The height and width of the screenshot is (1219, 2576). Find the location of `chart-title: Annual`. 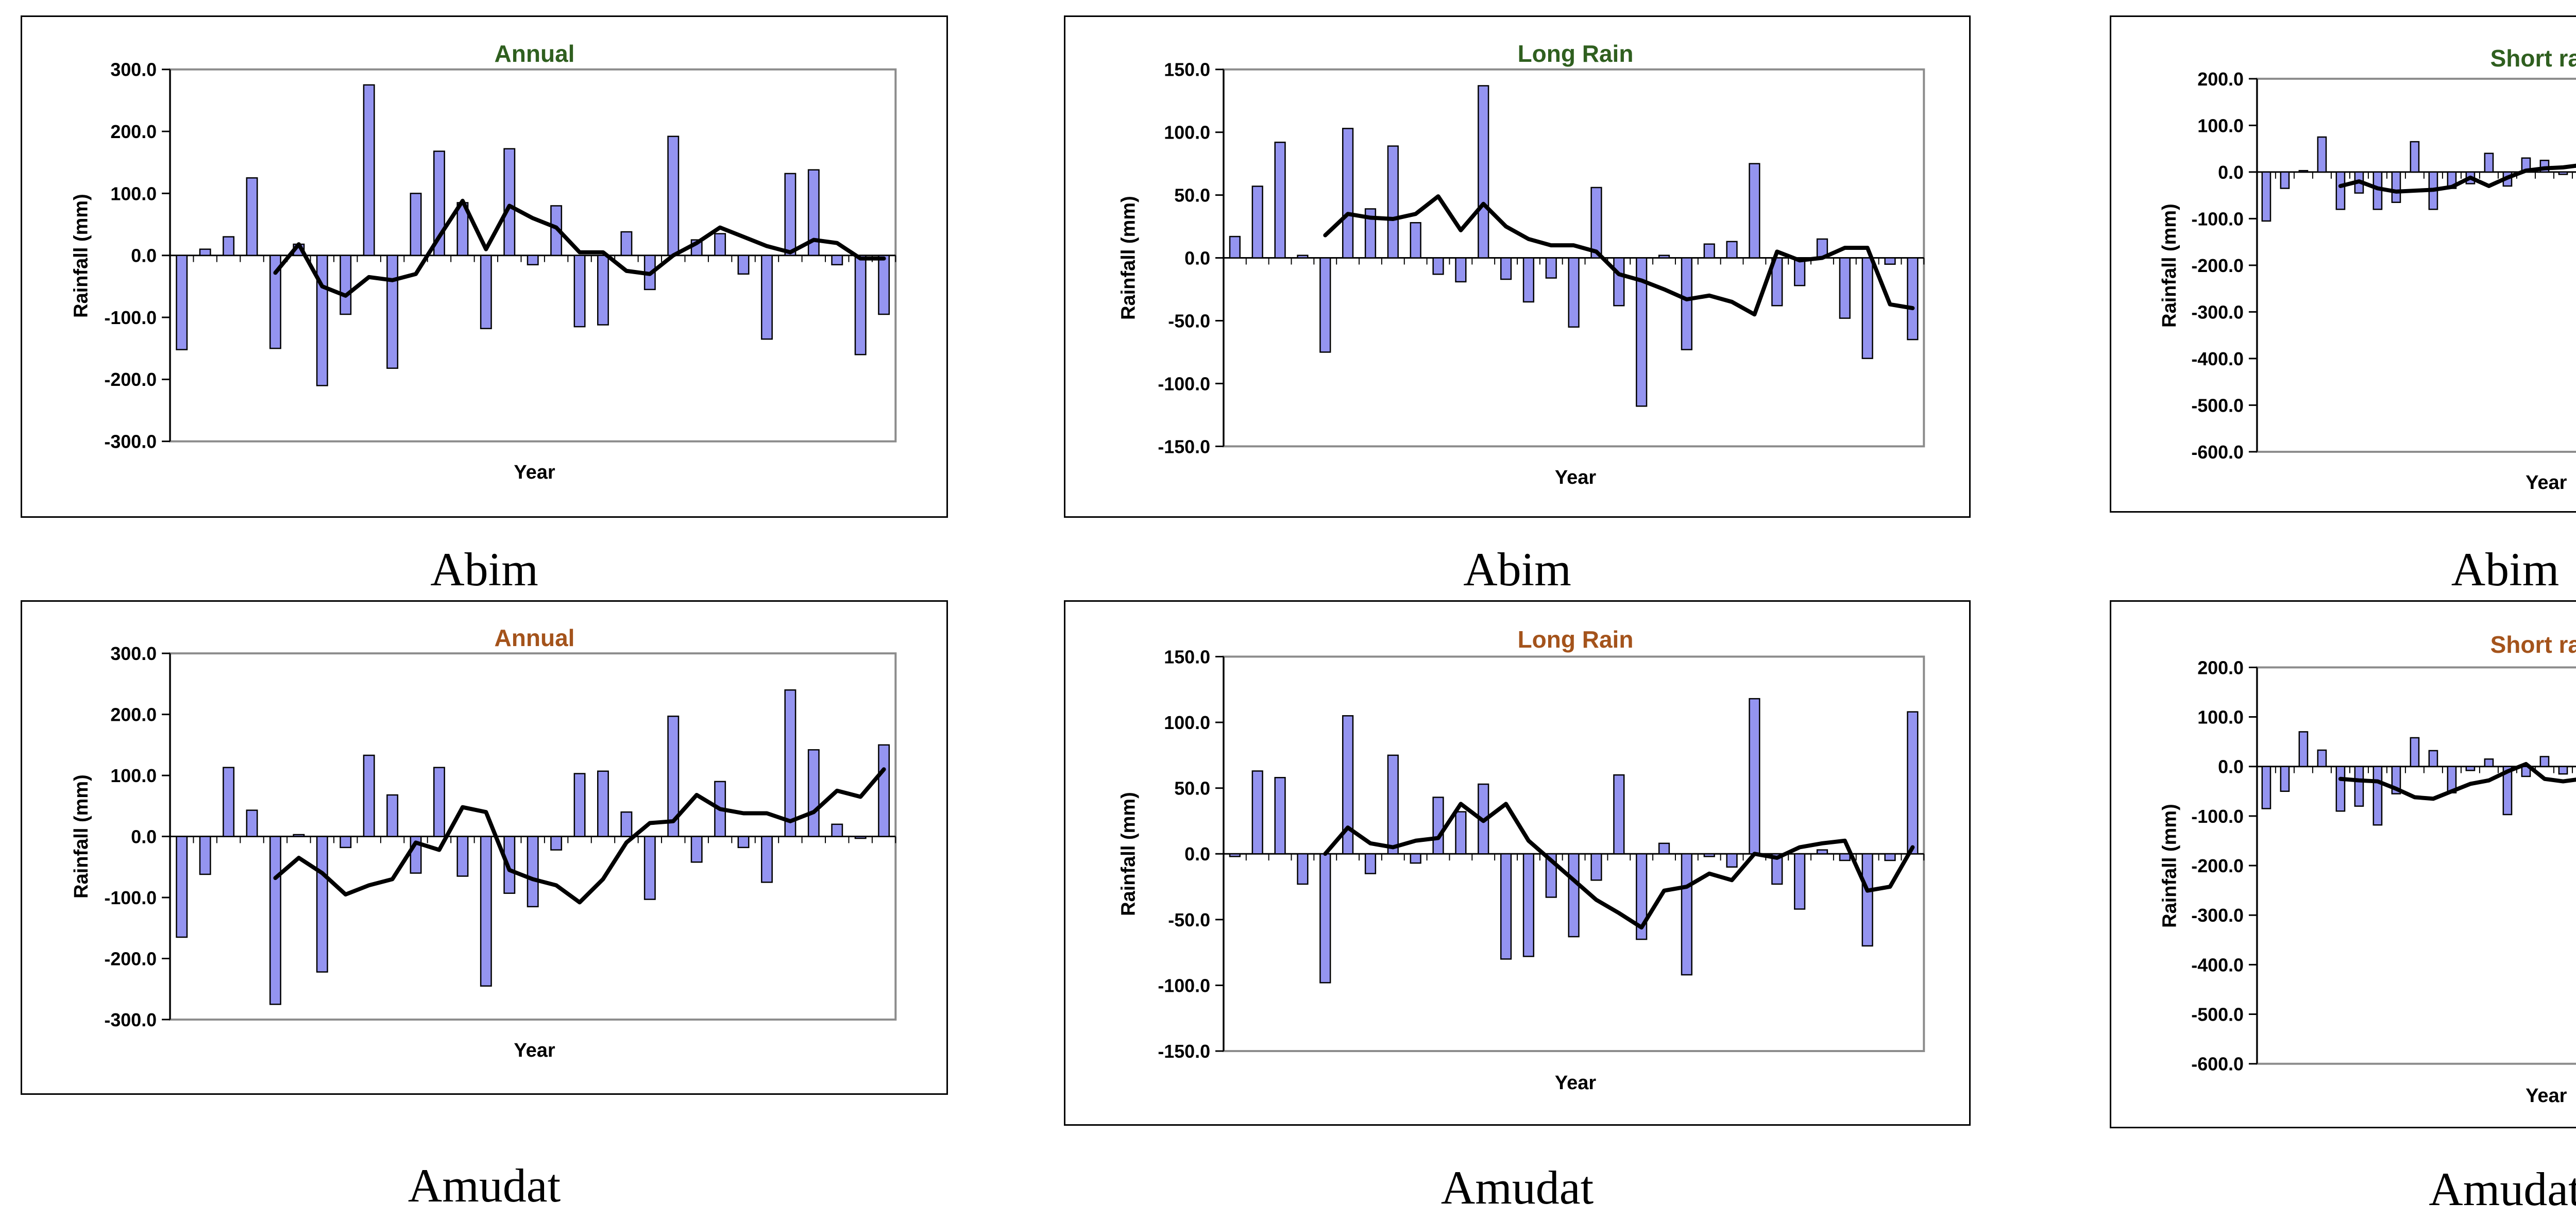

chart-title: Annual is located at coordinates (534, 53).